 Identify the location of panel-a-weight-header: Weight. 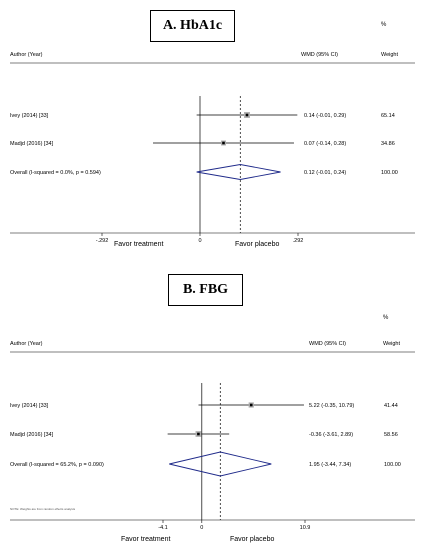
(390, 55).